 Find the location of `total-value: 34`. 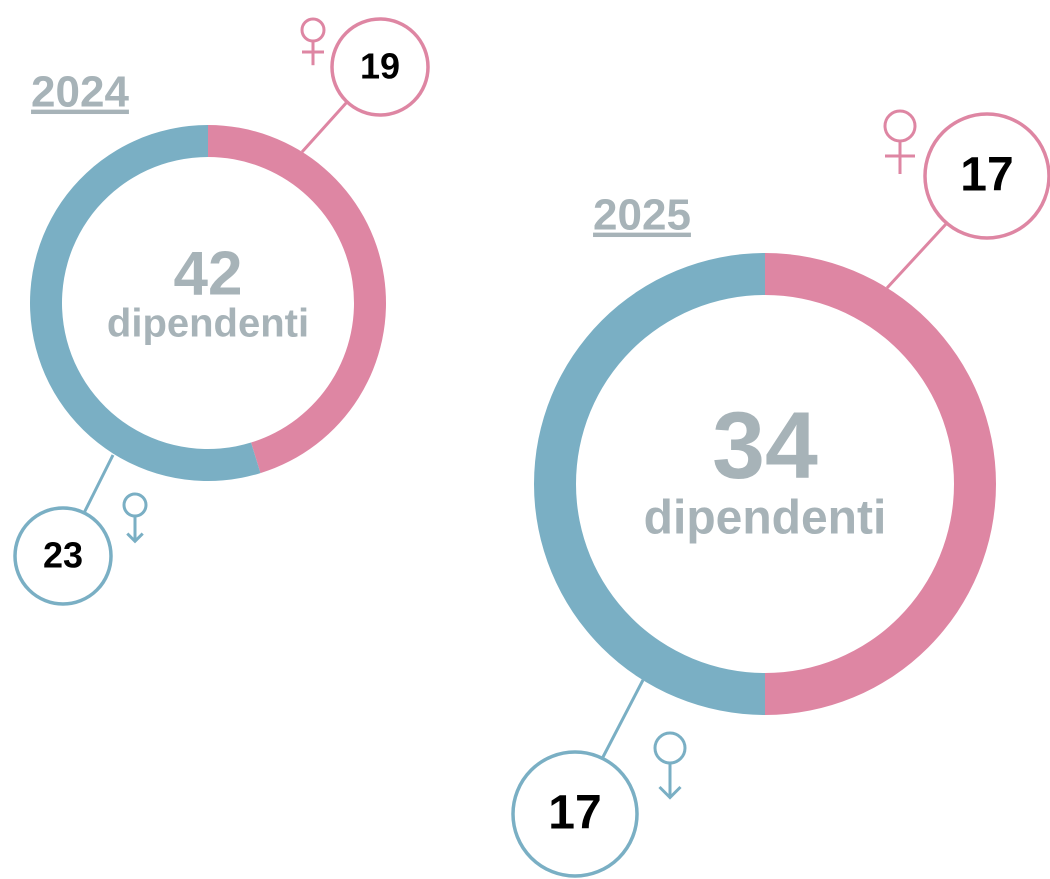

total-value: 34 is located at coordinates (765, 446).